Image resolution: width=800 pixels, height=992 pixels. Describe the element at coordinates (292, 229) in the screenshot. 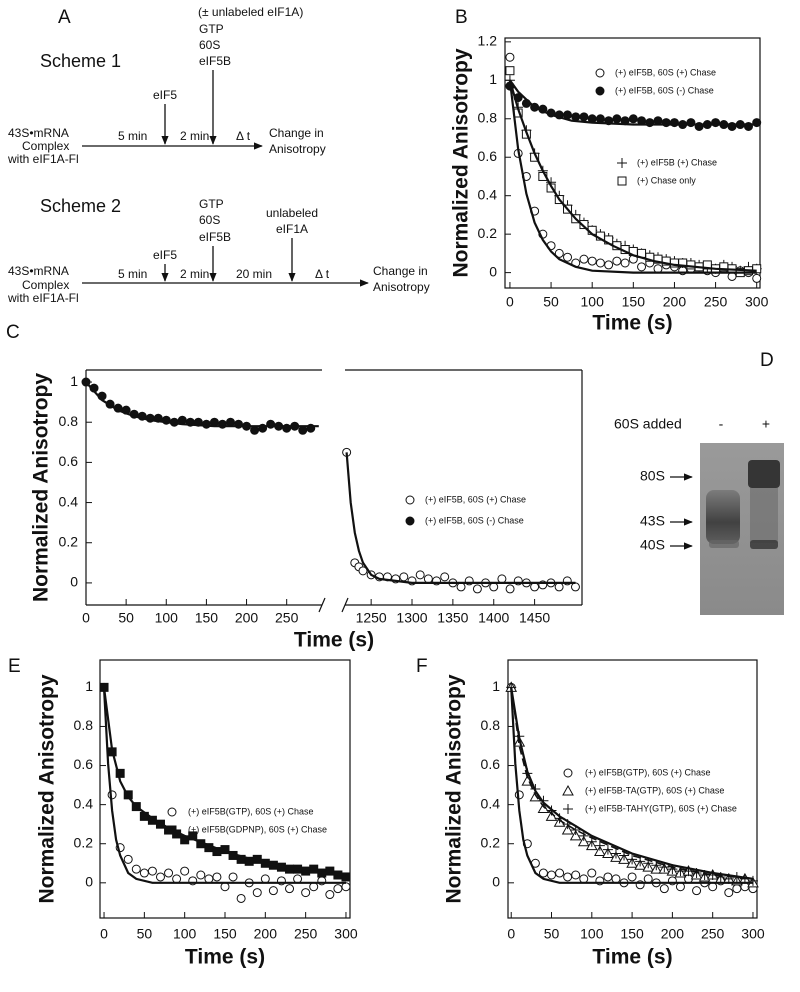

I see `addition-label: eIF1A` at that location.